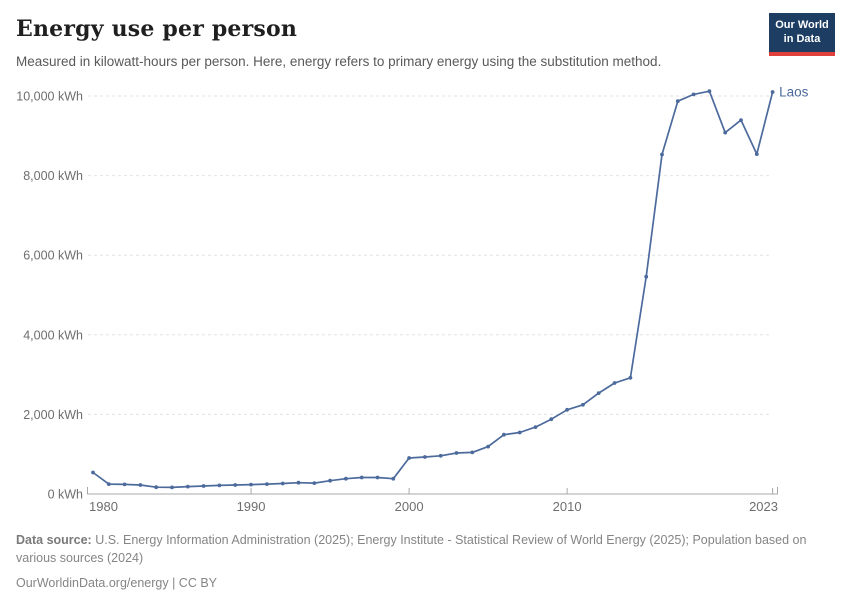 The width and height of the screenshot is (850, 600). What do you see at coordinates (763, 506) in the screenshot?
I see `x-tick-label: 2023` at bounding box center [763, 506].